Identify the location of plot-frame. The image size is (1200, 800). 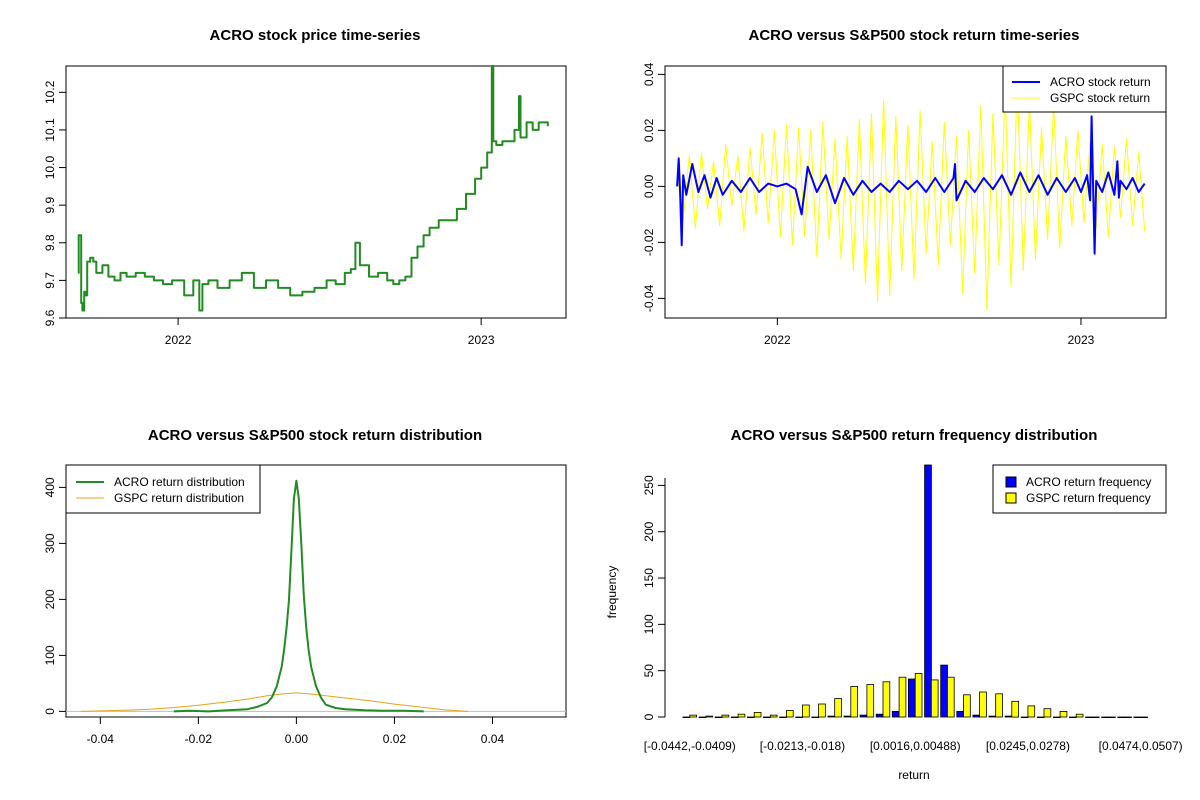
(316, 591).